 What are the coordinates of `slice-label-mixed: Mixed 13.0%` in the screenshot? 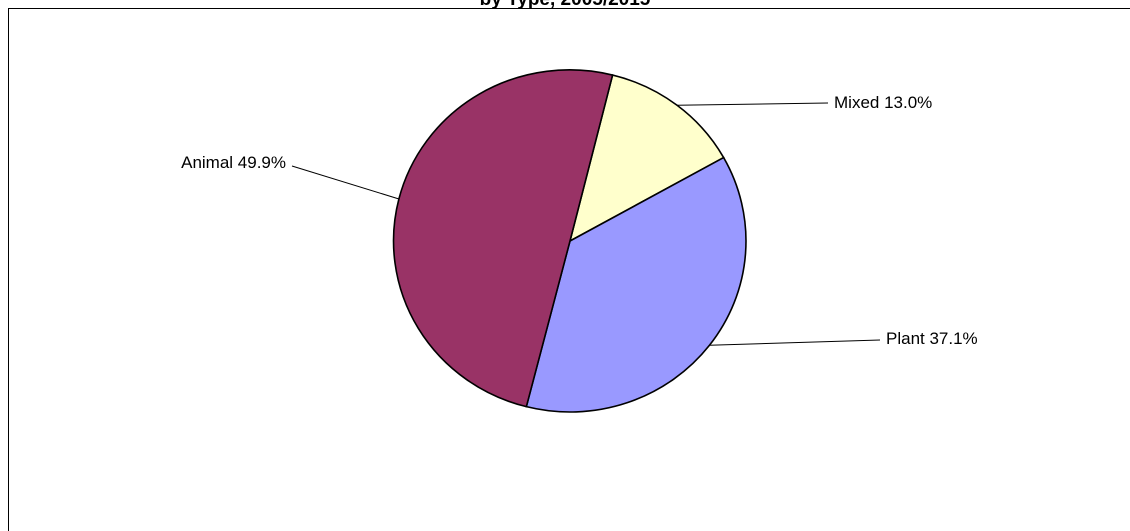 It's located at (883, 102).